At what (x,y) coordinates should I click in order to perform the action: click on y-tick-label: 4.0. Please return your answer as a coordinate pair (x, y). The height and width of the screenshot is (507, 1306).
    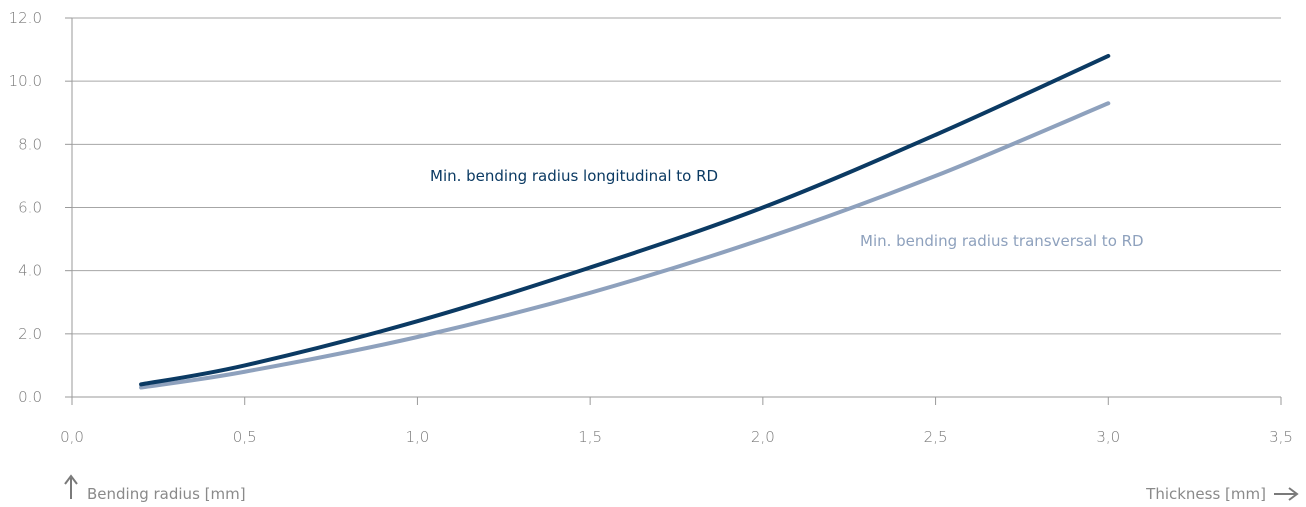
    Looking at the image, I should click on (30, 271).